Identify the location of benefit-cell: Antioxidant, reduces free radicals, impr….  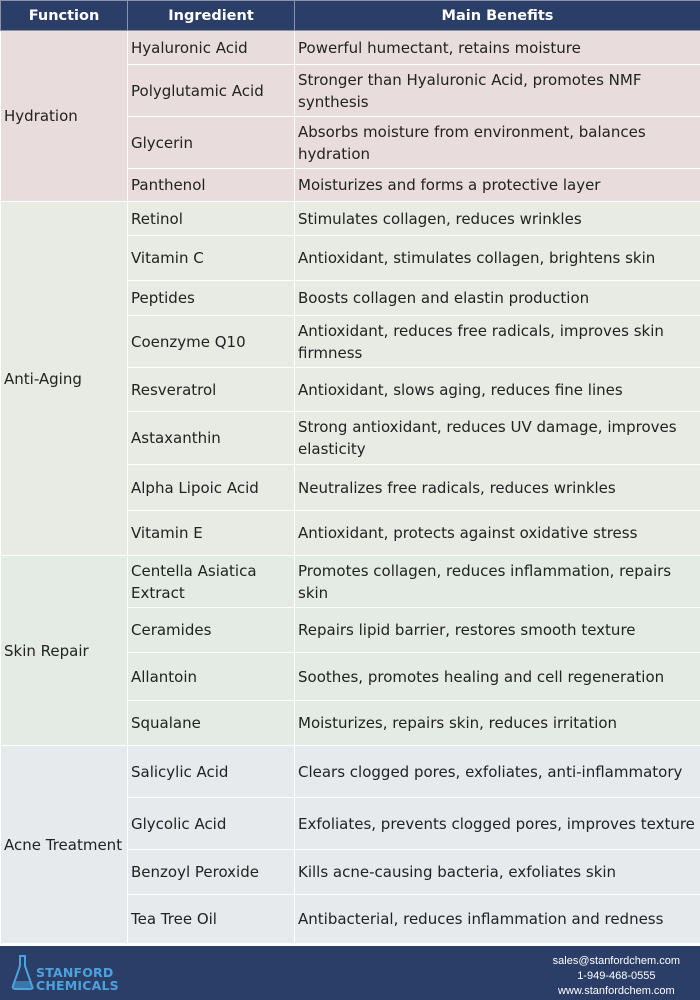
(497, 341).